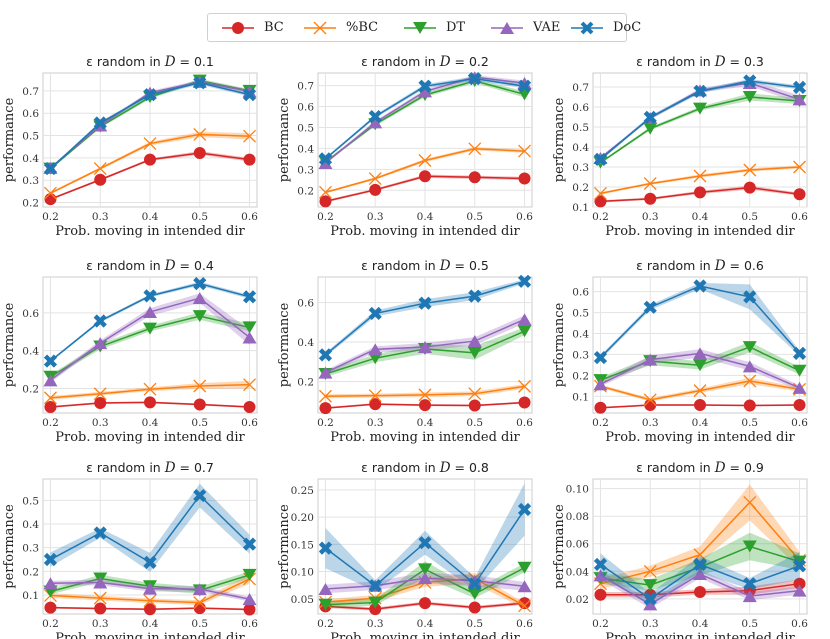  Describe the element at coordinates (580, 88) in the screenshot. I see `y-tick-label: 0.7` at that location.